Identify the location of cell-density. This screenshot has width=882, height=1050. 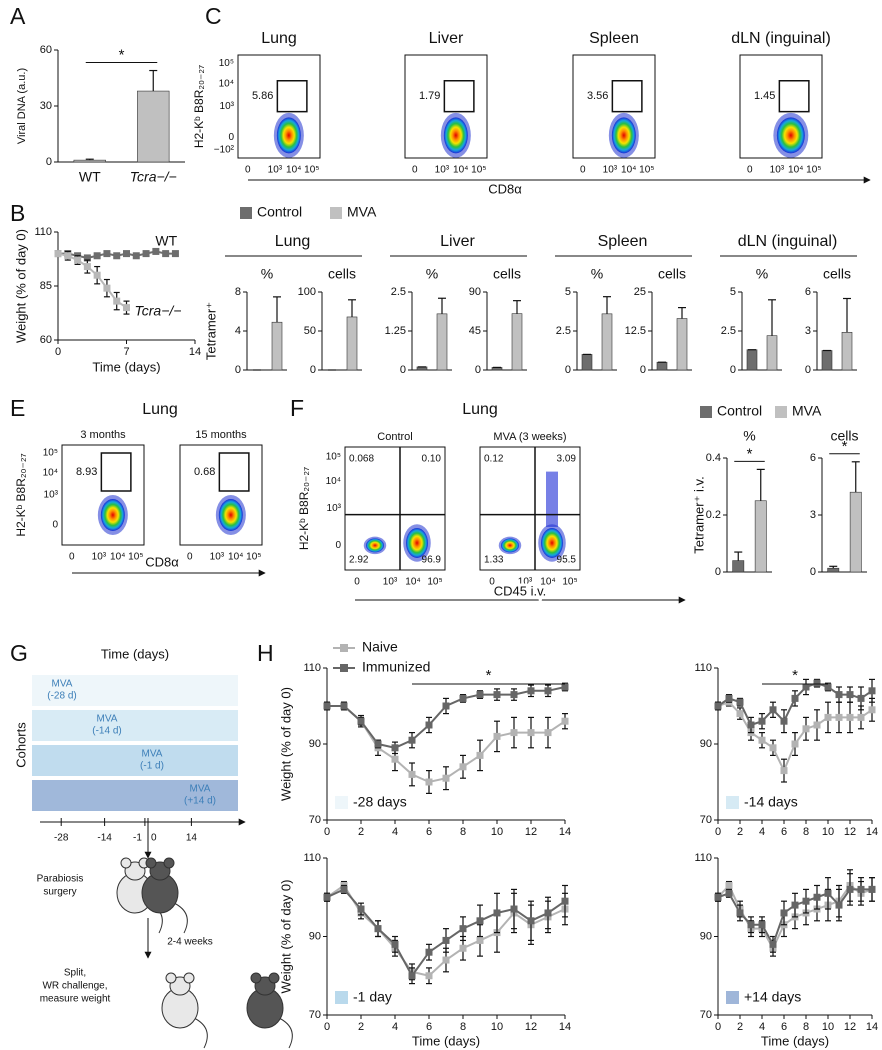
(112, 515).